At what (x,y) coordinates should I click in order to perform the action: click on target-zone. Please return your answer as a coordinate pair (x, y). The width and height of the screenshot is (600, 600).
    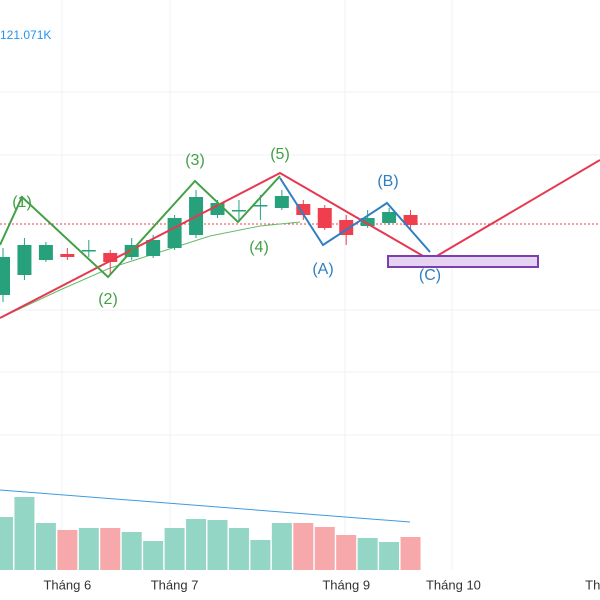
    Looking at the image, I should click on (463, 261).